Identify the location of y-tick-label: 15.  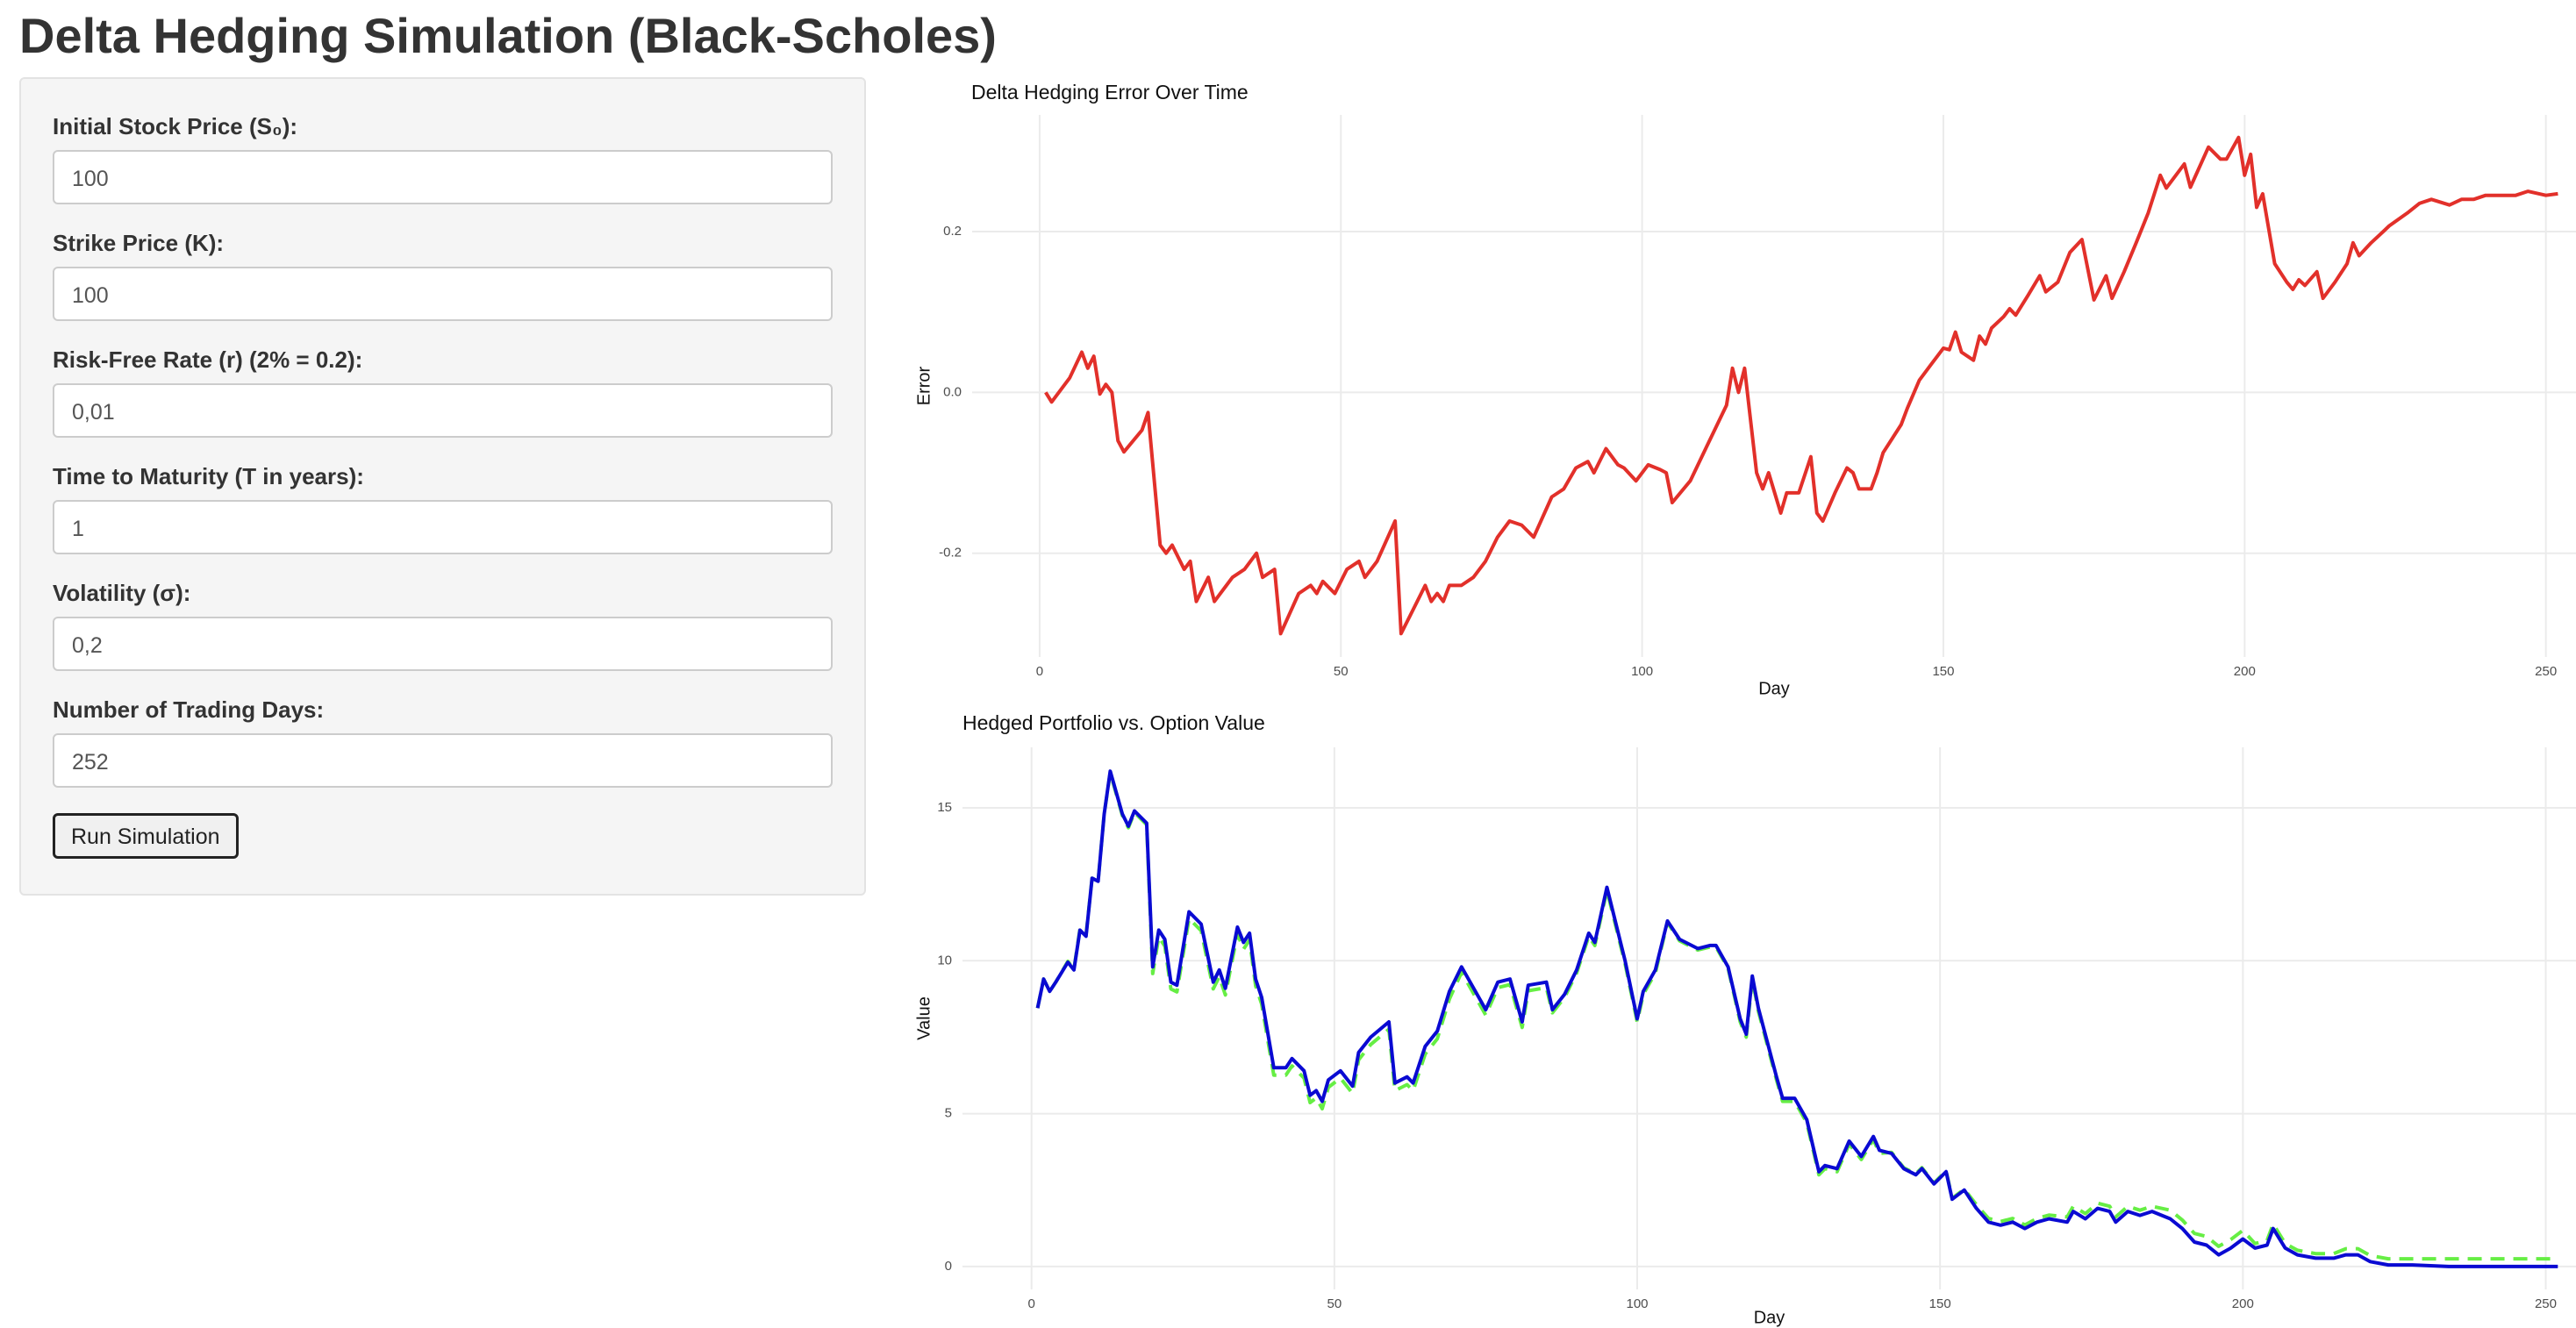
(944, 807).